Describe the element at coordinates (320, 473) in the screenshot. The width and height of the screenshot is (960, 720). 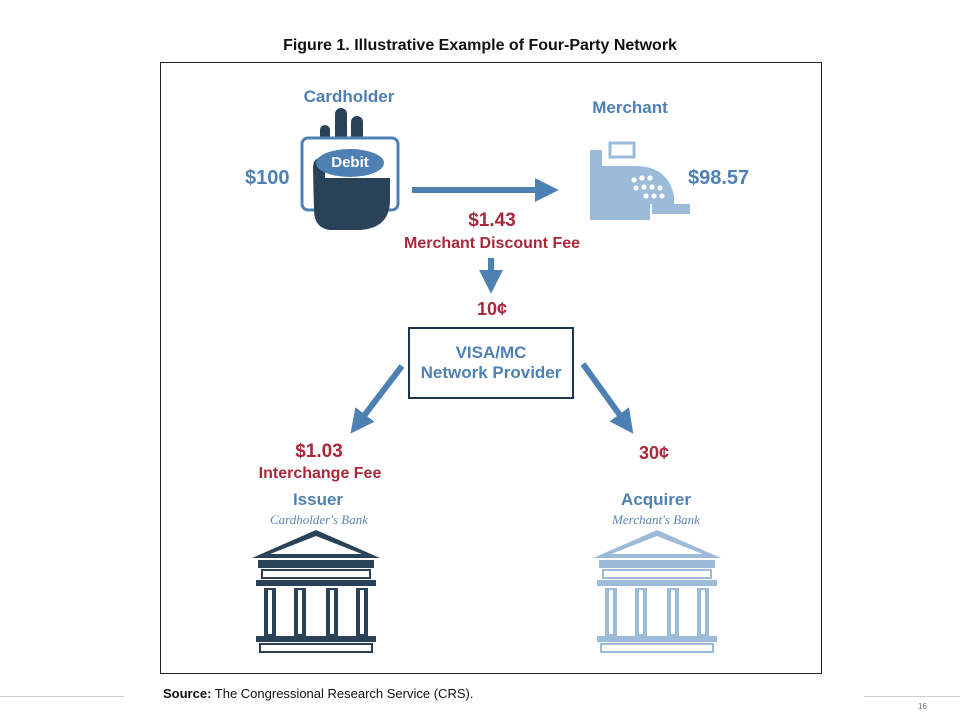
I see `interchange-fee-label: Interchange Fee` at that location.